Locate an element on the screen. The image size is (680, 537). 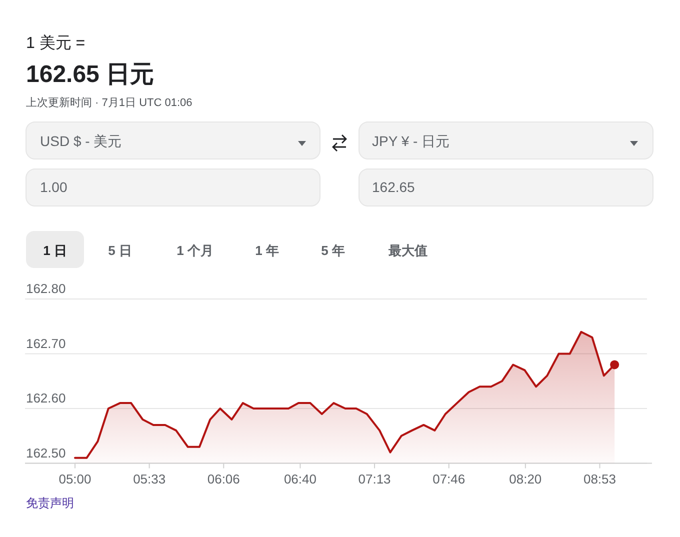
chart-subtitle: 162.65 日元 is located at coordinates (90, 74).